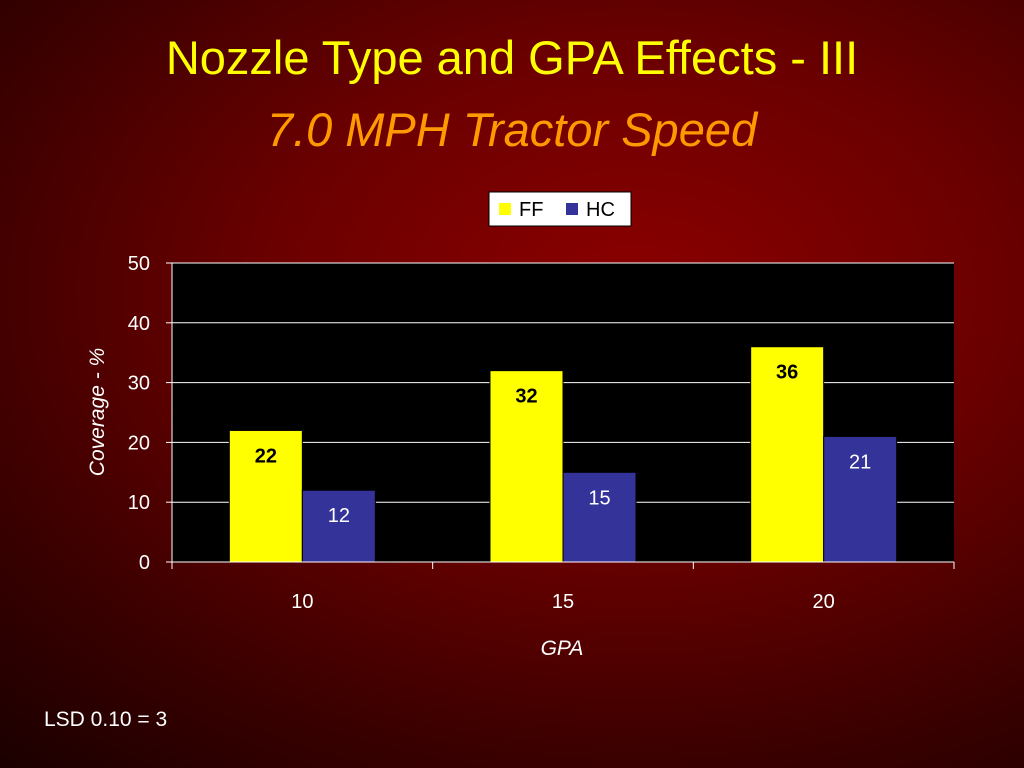 The height and width of the screenshot is (768, 1024). What do you see at coordinates (139, 264) in the screenshot?
I see `y-tick-label: 50` at bounding box center [139, 264].